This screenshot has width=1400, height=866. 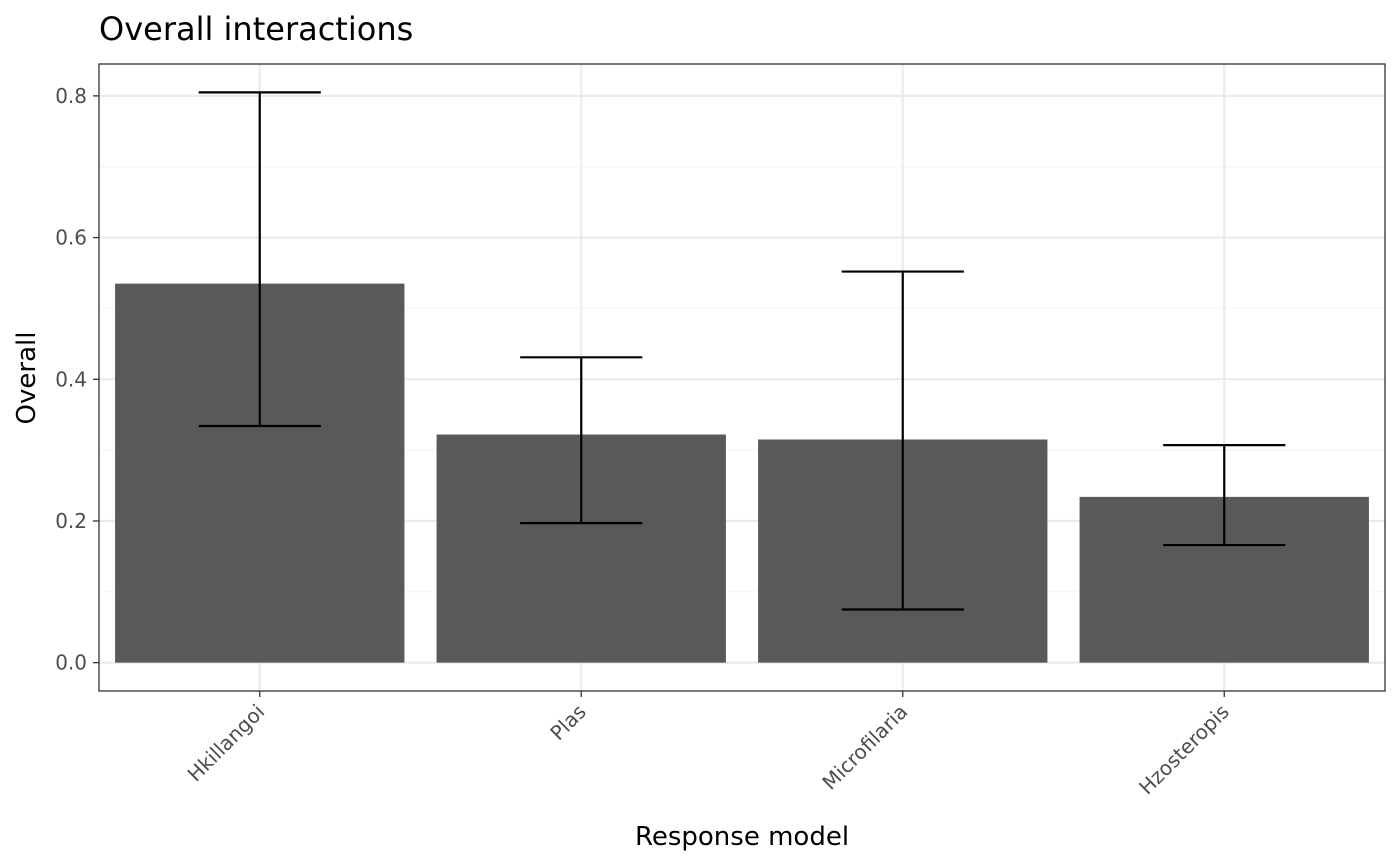 I want to click on error-bar-plas, so click(x=581, y=440).